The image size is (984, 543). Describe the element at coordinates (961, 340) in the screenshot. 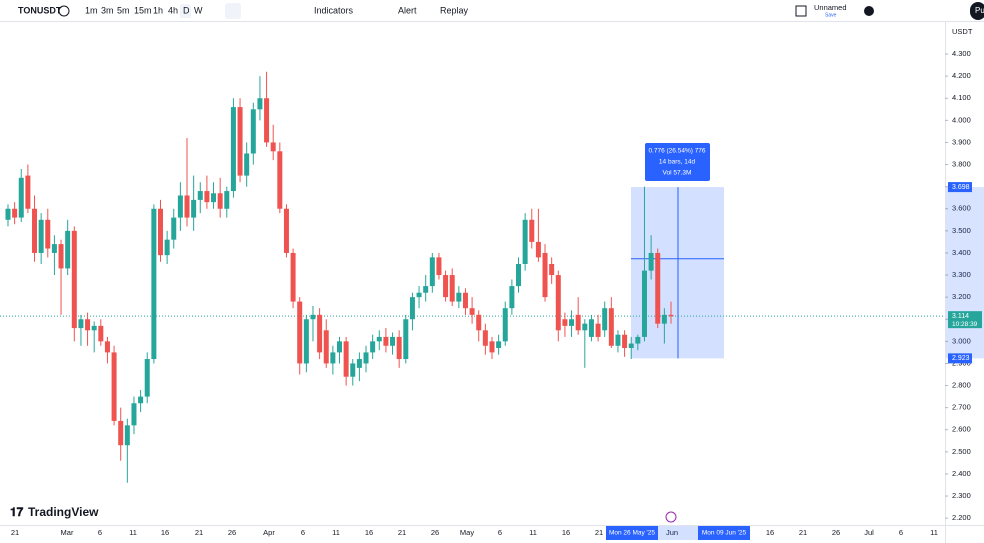

I see `y-tick-label: 3.000` at that location.